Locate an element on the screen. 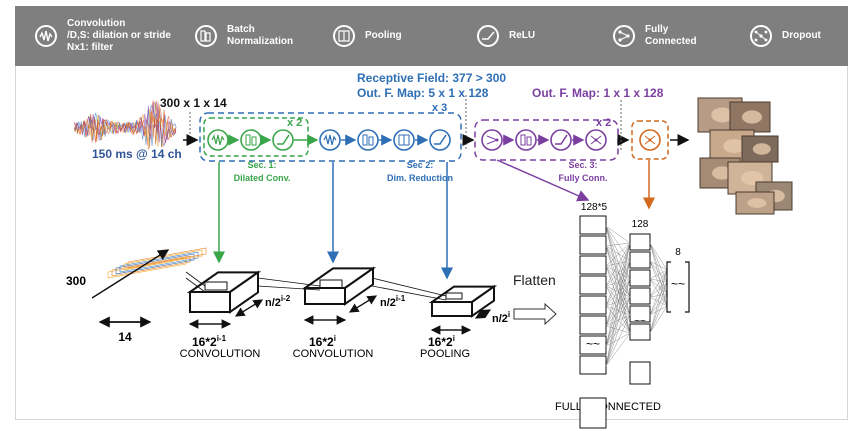 Image resolution: width=862 pixels, height=431 pixels. repeat-block-outer is located at coordinates (330, 137).